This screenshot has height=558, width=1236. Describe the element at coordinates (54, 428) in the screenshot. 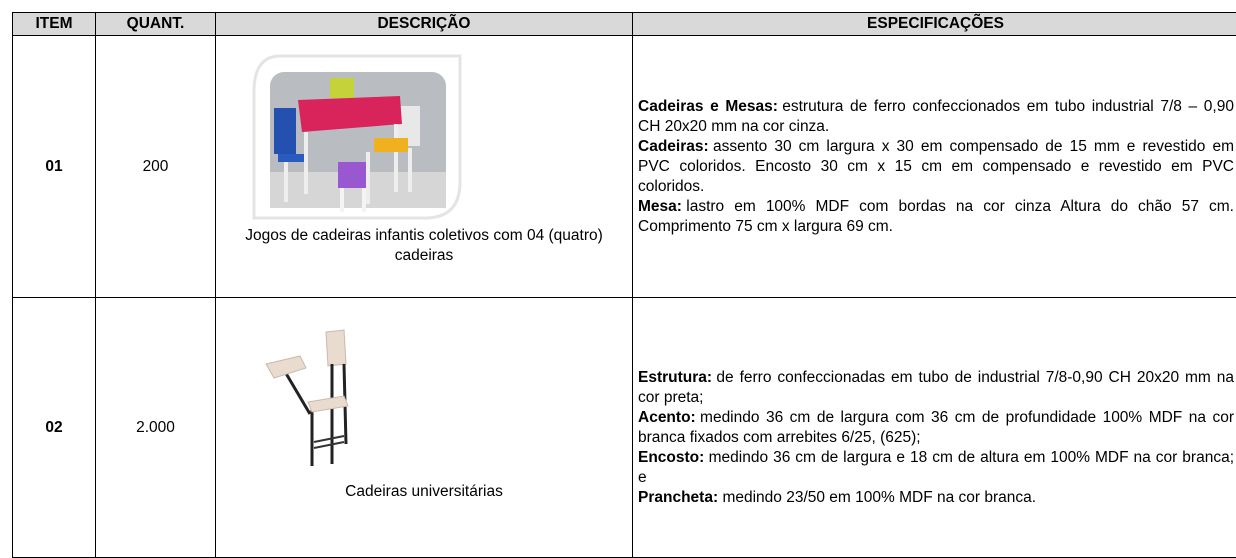

I see `item-number: 02` at that location.